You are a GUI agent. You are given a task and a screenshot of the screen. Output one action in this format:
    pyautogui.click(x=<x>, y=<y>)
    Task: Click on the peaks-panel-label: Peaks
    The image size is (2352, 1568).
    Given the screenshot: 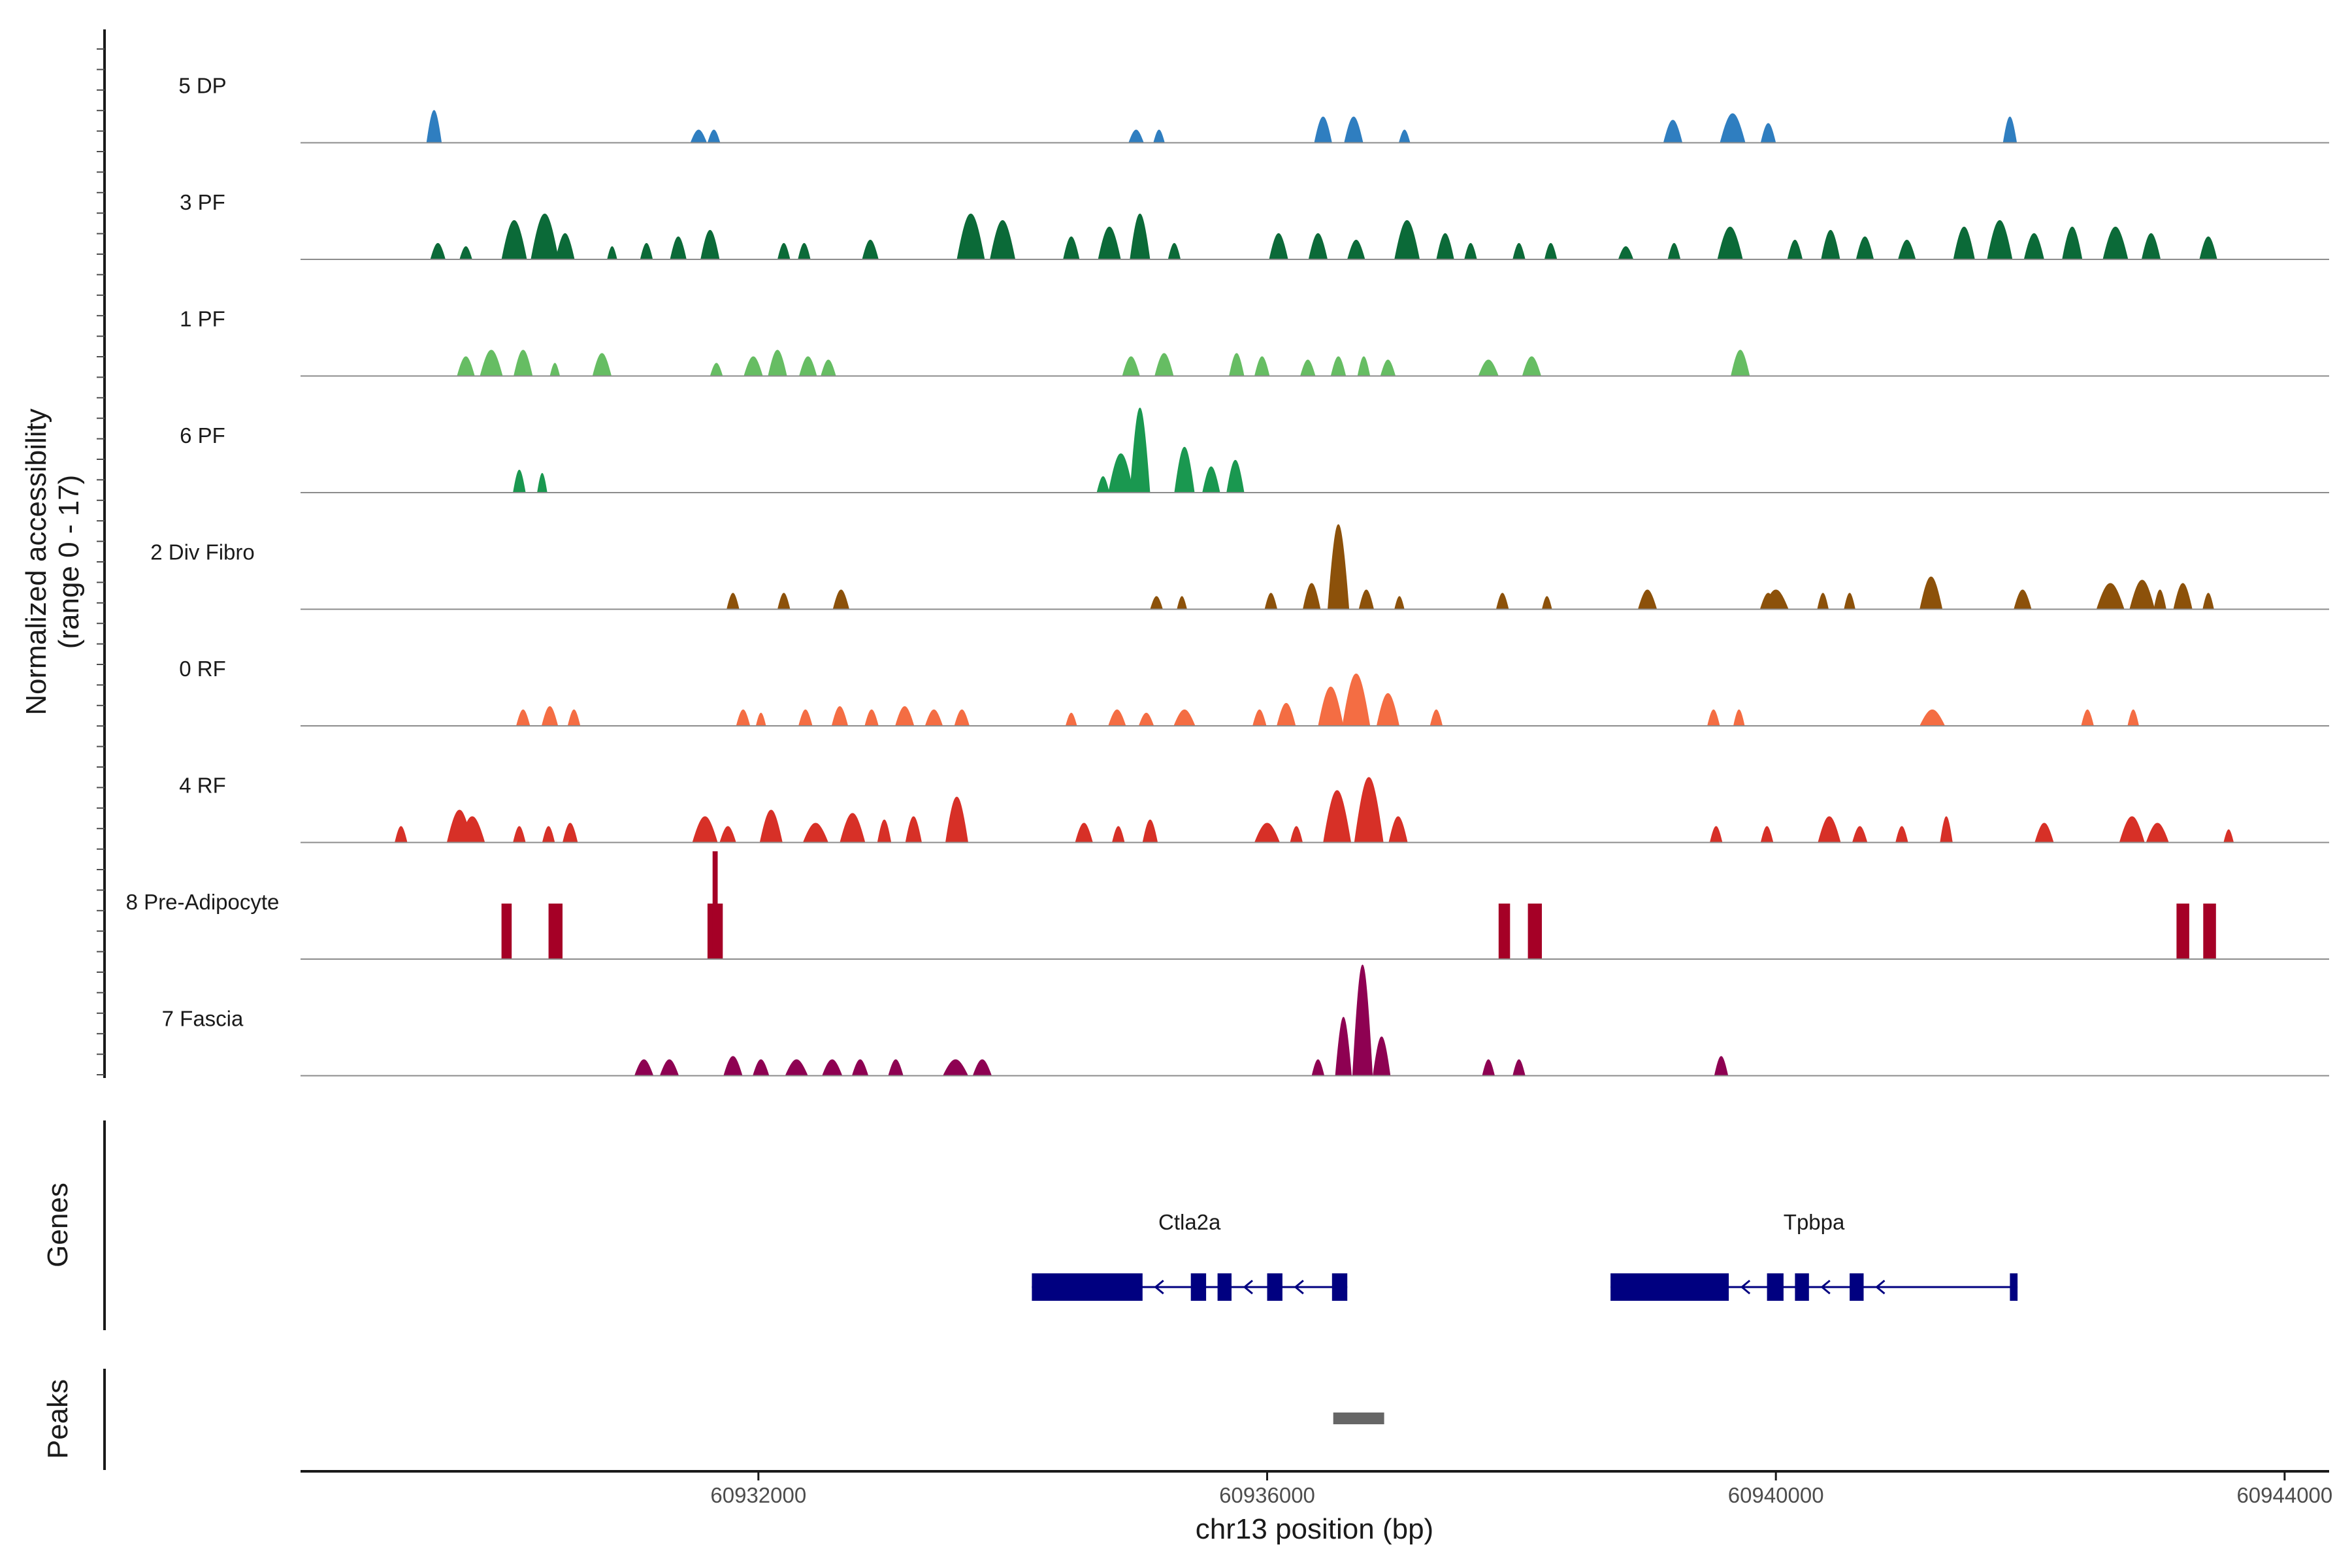 What is the action you would take?
    pyautogui.click(x=58, y=1419)
    